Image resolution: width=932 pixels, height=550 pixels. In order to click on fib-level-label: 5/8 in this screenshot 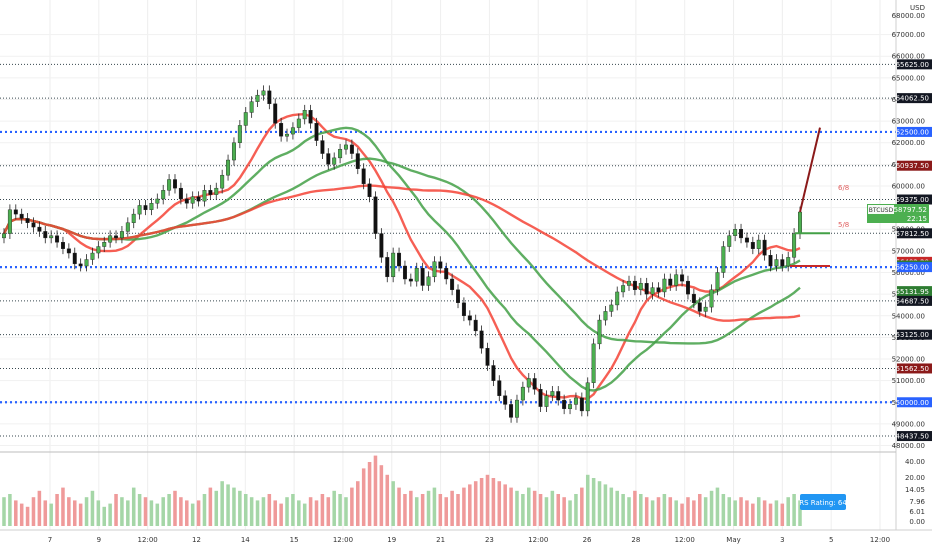, I will do `click(843, 225)`.